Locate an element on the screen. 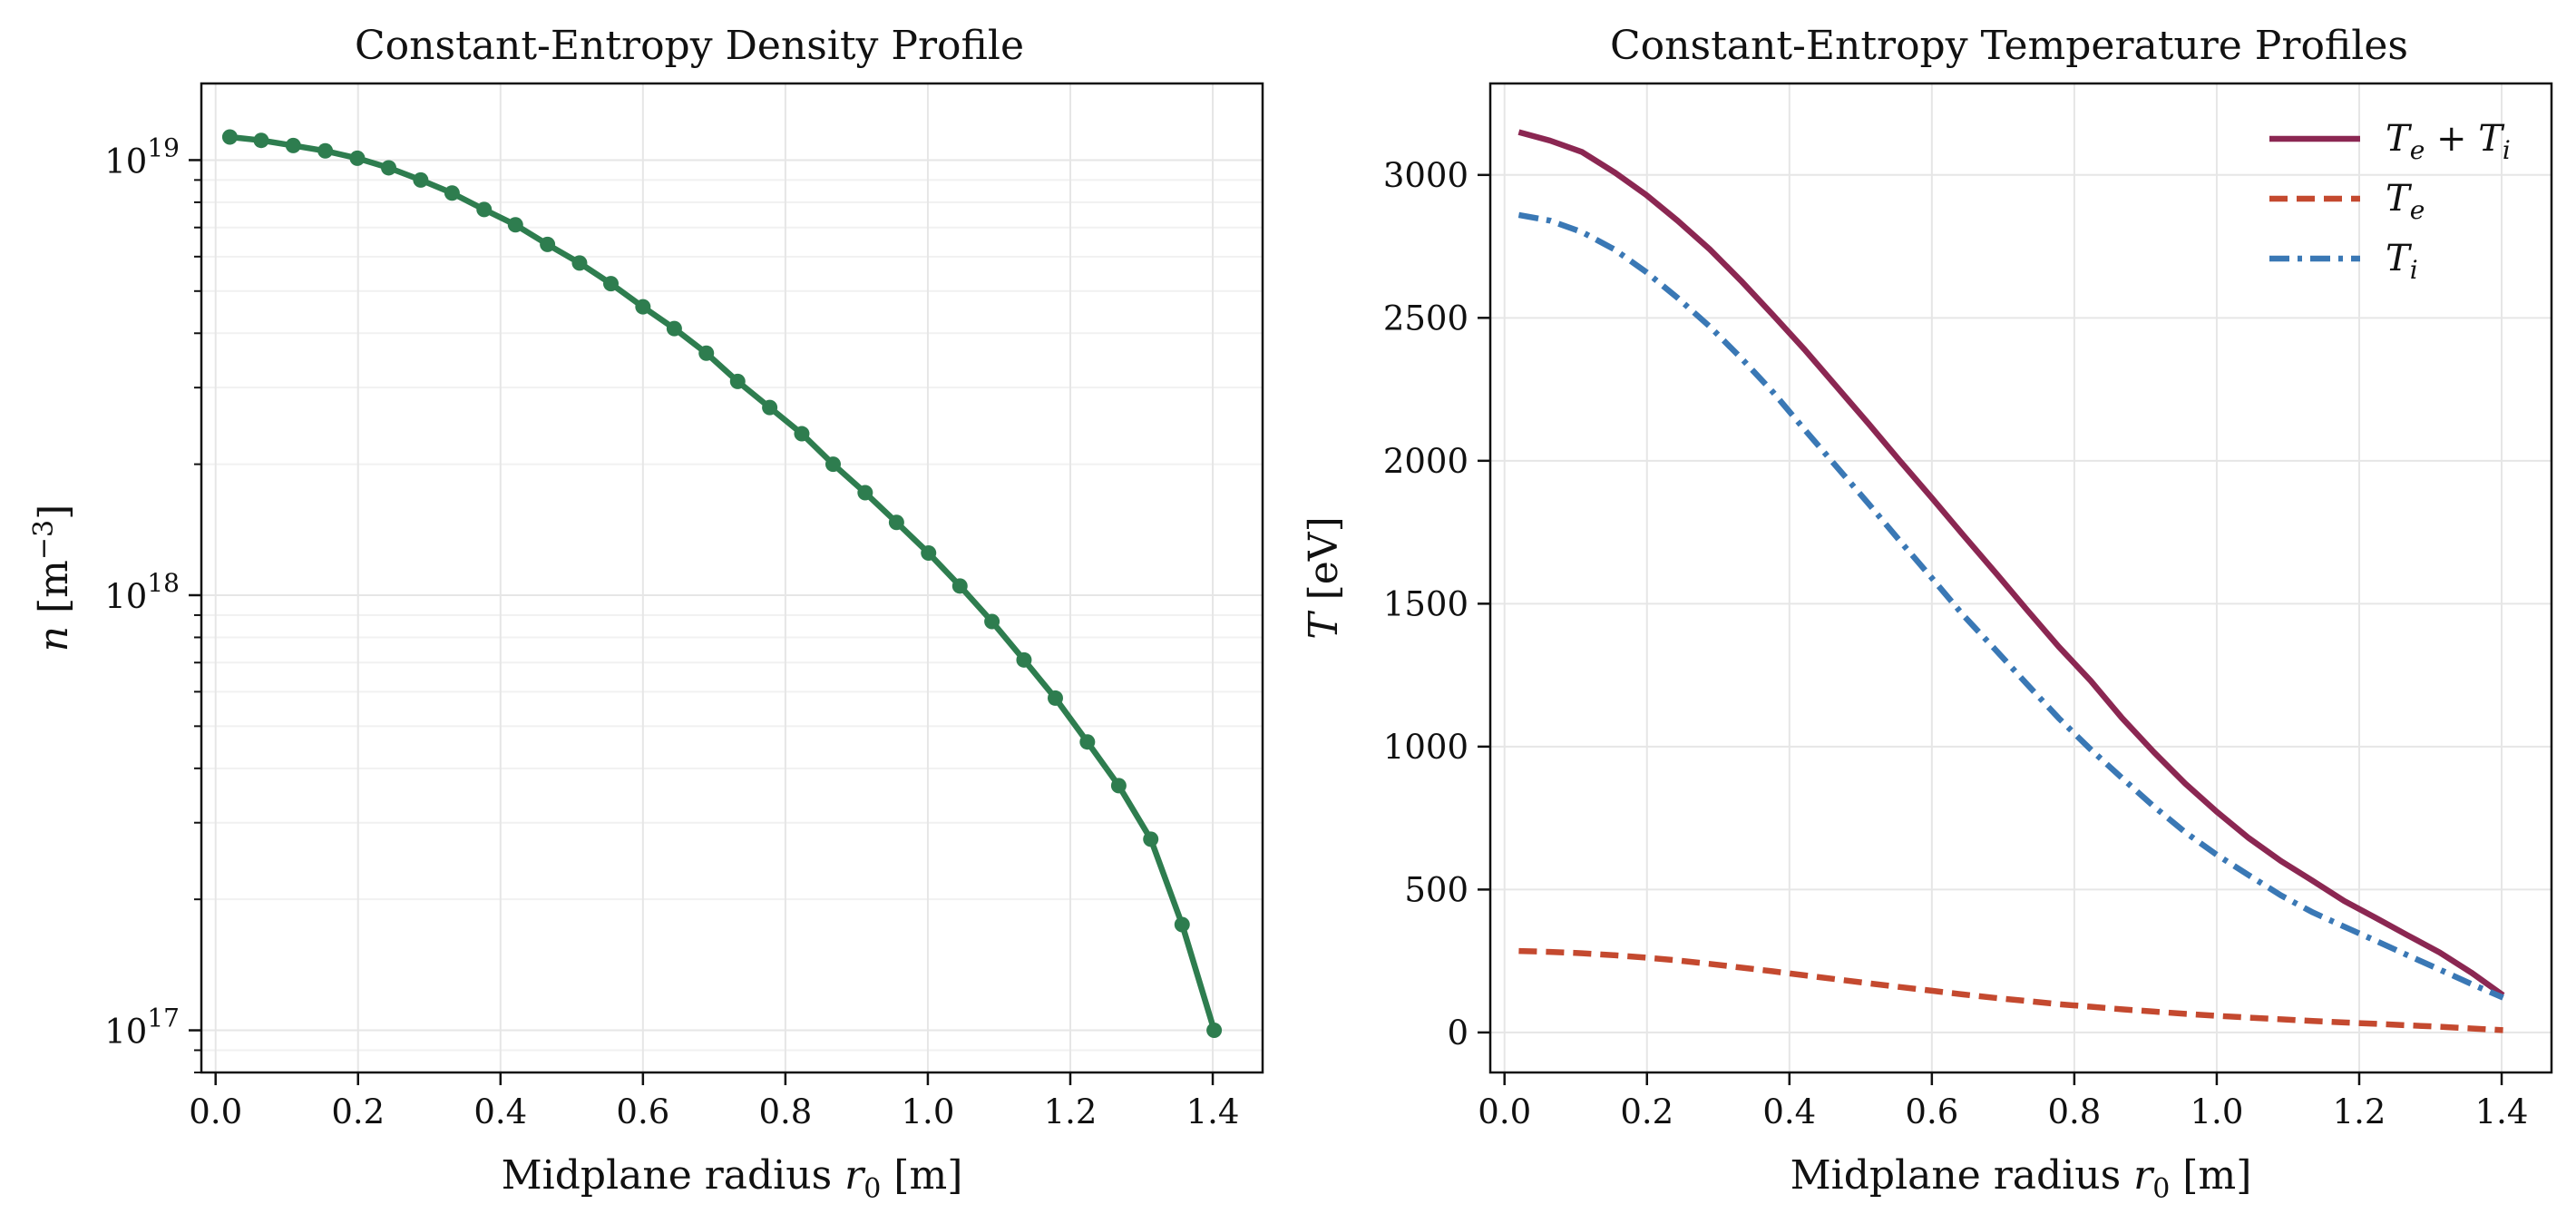 This screenshot has height=1224, width=2576. density-x-axis-label: Midplane radius r0 [m] is located at coordinates (732, 1178).